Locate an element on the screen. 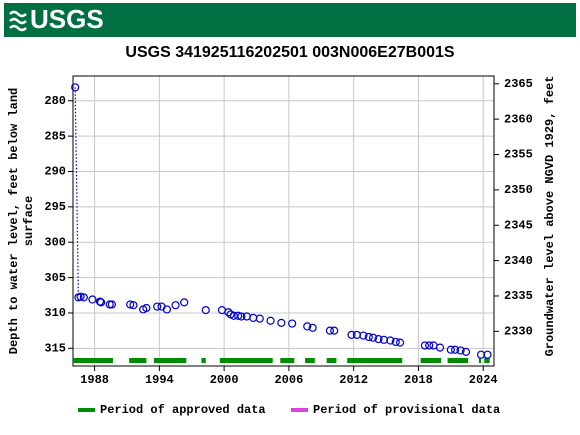 This screenshot has height=435, width=580. y-tick-label: 305 is located at coordinates (55, 278).